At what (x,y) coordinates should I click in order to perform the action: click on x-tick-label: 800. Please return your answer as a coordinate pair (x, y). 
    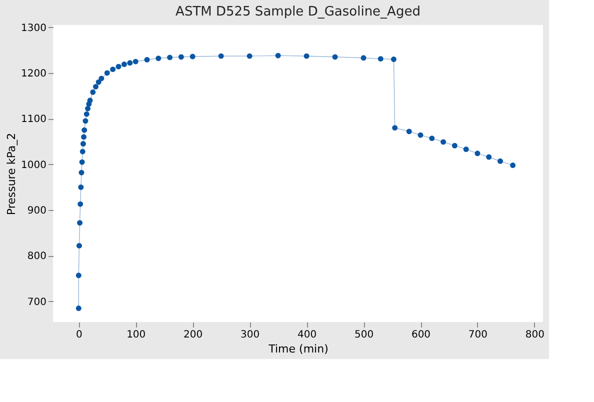
    Looking at the image, I should click on (534, 335).